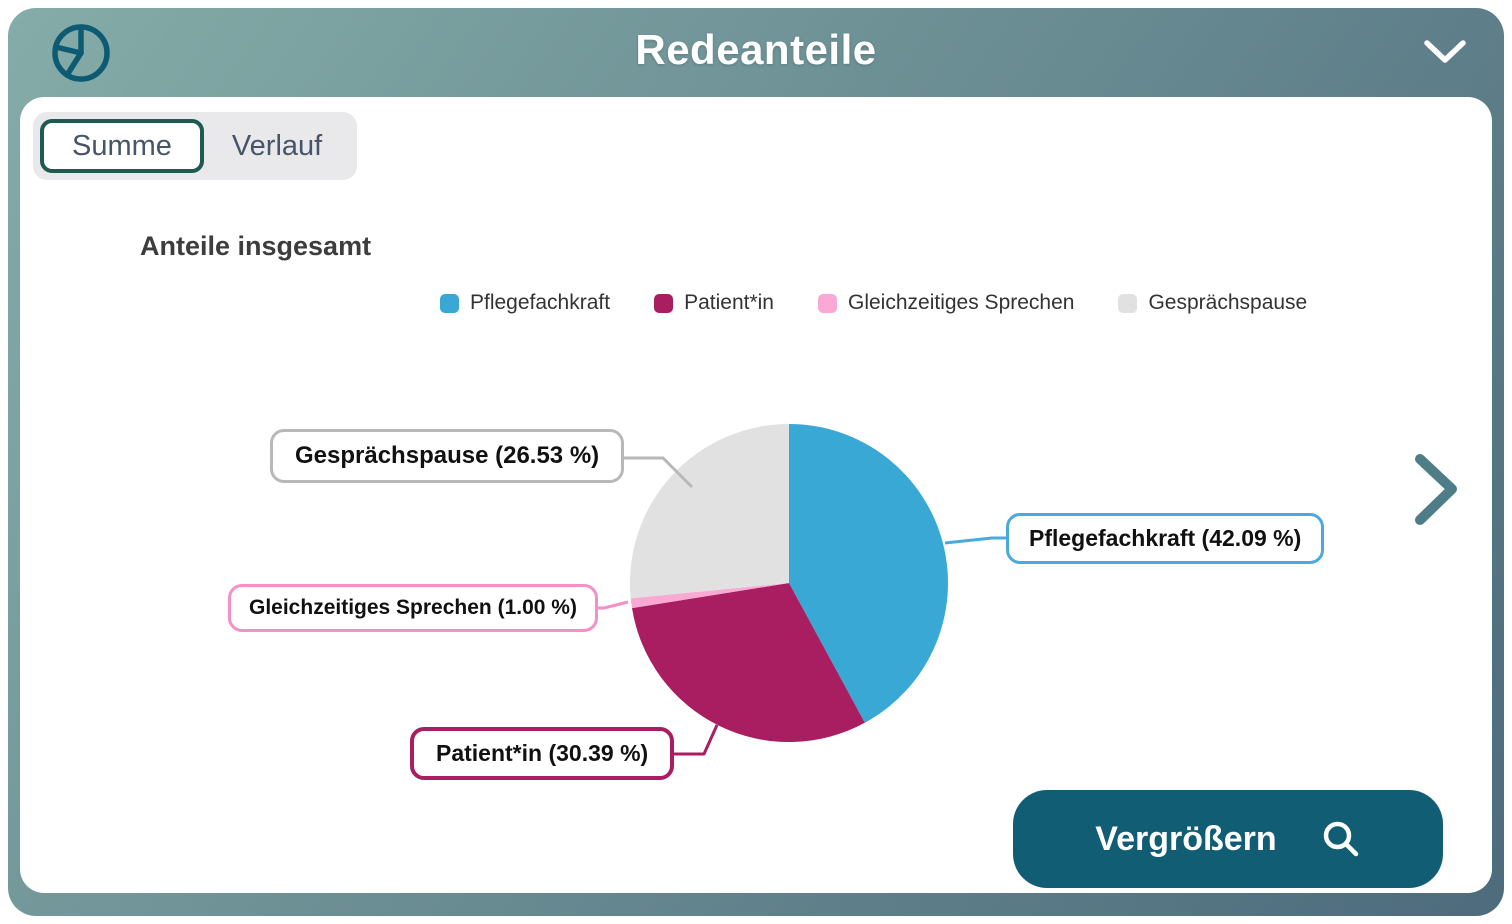 The height and width of the screenshot is (924, 1512). What do you see at coordinates (1445, 52) in the screenshot?
I see `chevron-down-icon` at bounding box center [1445, 52].